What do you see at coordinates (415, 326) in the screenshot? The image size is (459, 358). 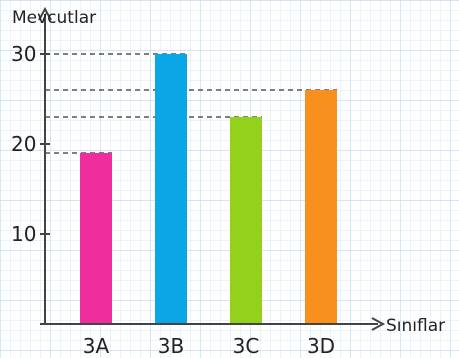 I see `x-axis-title: Sınıflar` at bounding box center [415, 326].